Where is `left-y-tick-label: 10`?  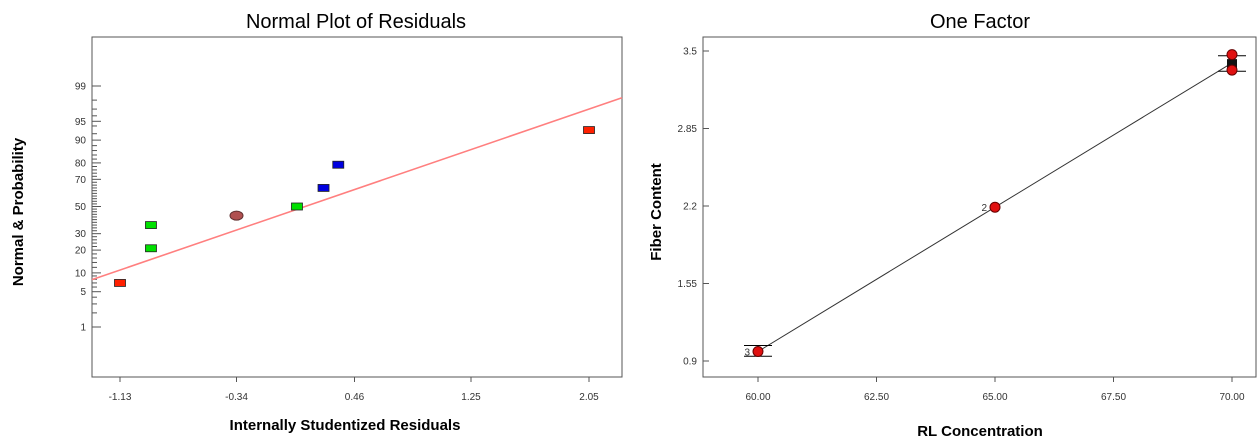
left-y-tick-label: 10 is located at coordinates (81, 273).